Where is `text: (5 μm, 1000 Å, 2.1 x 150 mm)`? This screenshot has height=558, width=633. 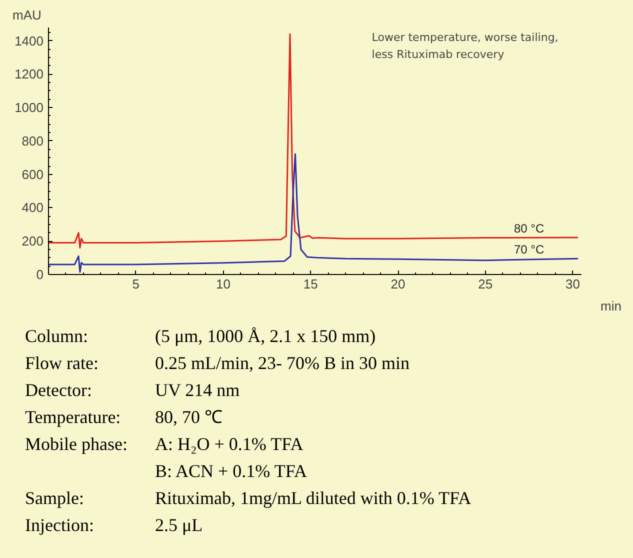
text: (5 μm, 1000 Å, 2.1 x 150 mm) is located at coordinates (266, 336).